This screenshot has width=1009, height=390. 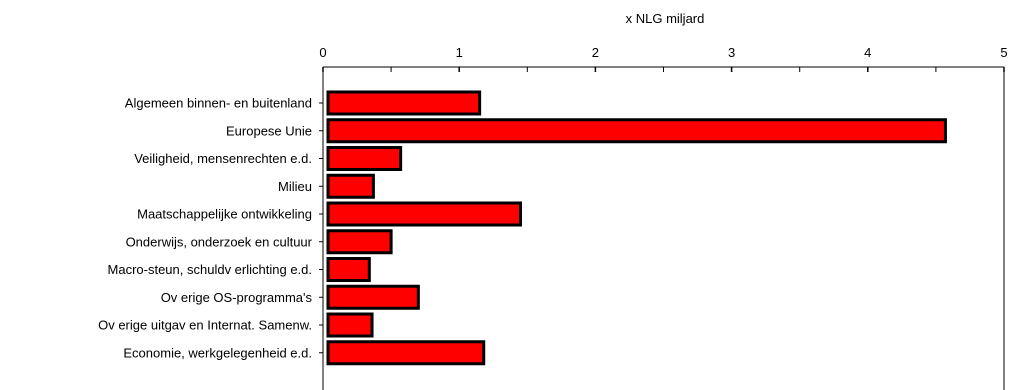 What do you see at coordinates (218, 103) in the screenshot?
I see `category-label: Algemeen binnen- en buitenland` at bounding box center [218, 103].